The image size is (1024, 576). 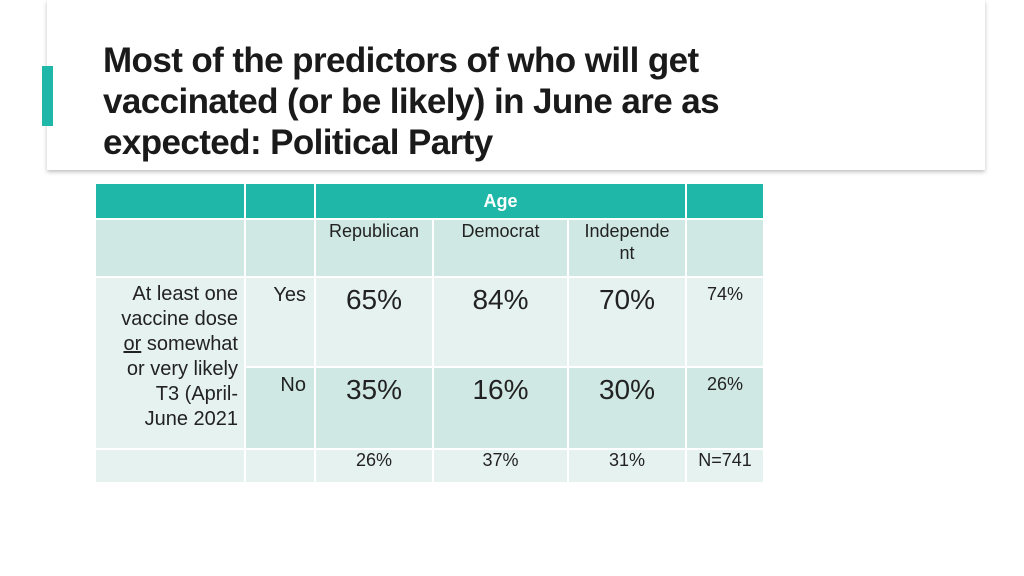 I want to click on column-header-row: Republican Democrat Independe nt, so click(x=429, y=248).